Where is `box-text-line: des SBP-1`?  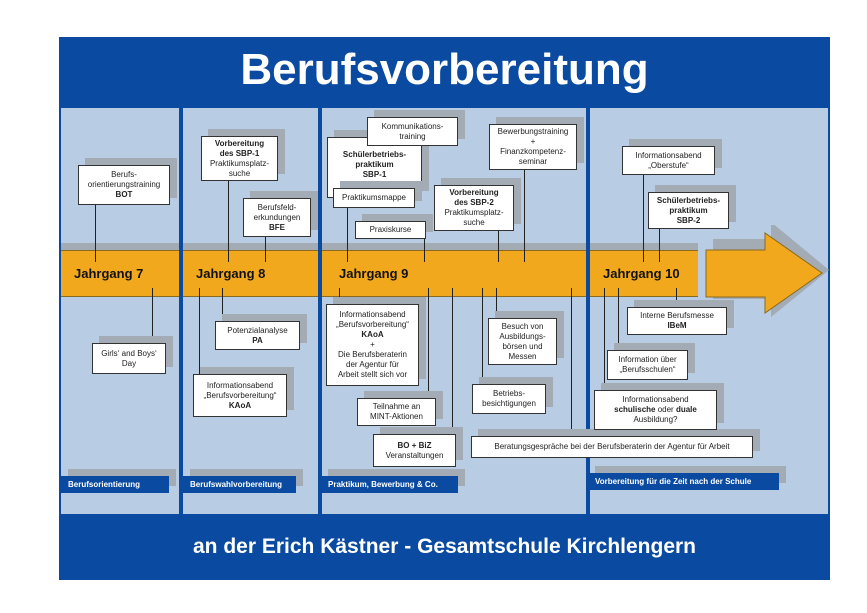 box-text-line: des SBP-1 is located at coordinates (239, 153).